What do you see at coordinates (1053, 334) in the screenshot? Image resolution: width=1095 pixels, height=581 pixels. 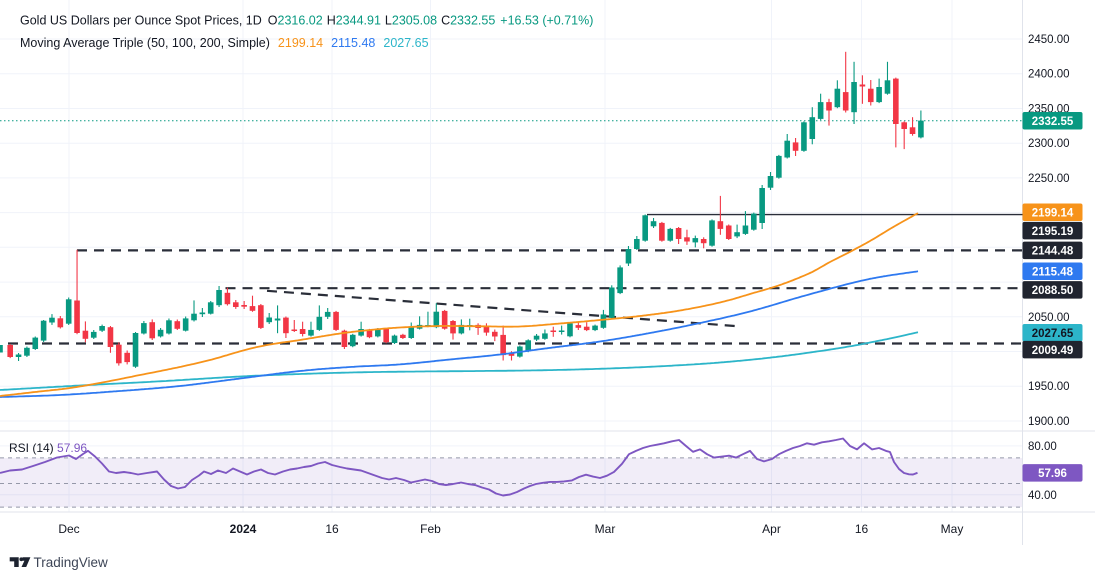 I see `svg-text: 2027.65` at bounding box center [1053, 334].